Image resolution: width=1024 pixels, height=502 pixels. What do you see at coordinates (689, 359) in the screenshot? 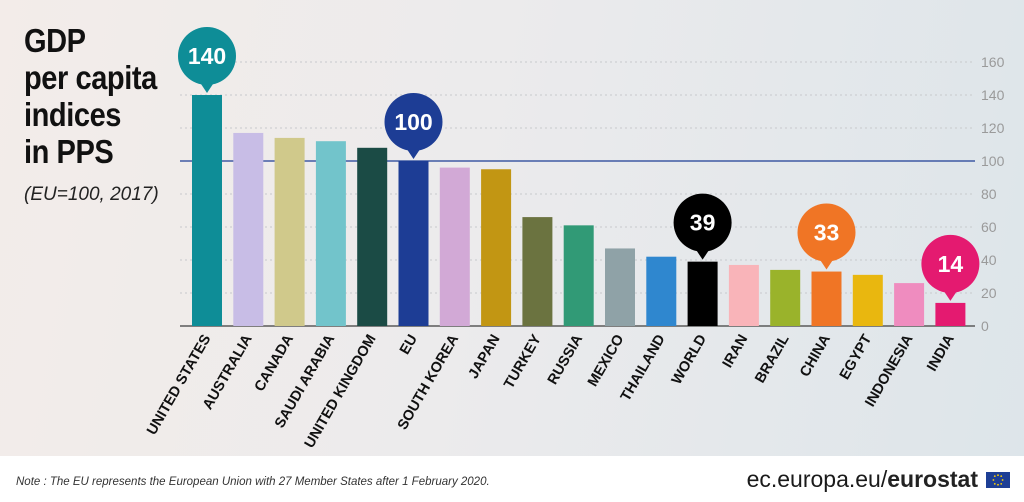
I see `category-label: WORLD` at bounding box center [689, 359].